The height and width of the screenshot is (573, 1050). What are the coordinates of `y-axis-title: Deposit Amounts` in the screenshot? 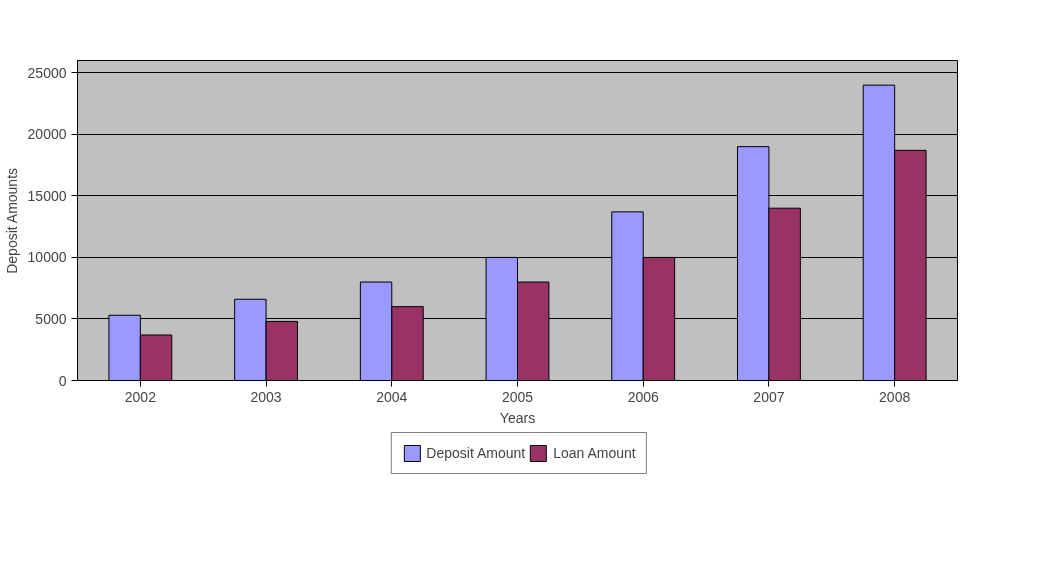 It's located at (11, 220).